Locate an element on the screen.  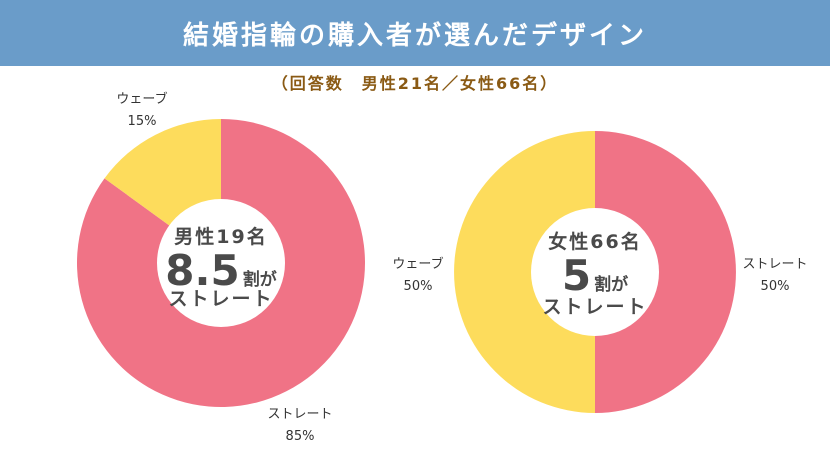
male-center-line3: ストレート is located at coordinates (220, 299).